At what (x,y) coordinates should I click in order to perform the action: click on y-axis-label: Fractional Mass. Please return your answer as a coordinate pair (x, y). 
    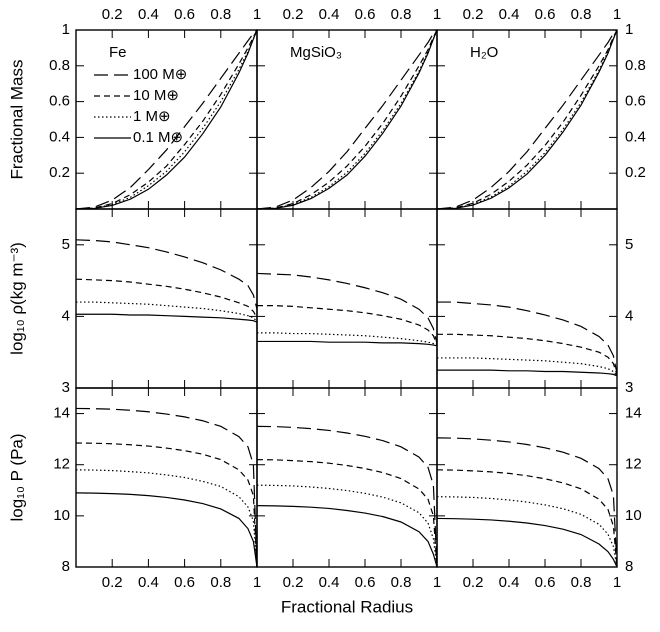
    Looking at the image, I should click on (16, 120).